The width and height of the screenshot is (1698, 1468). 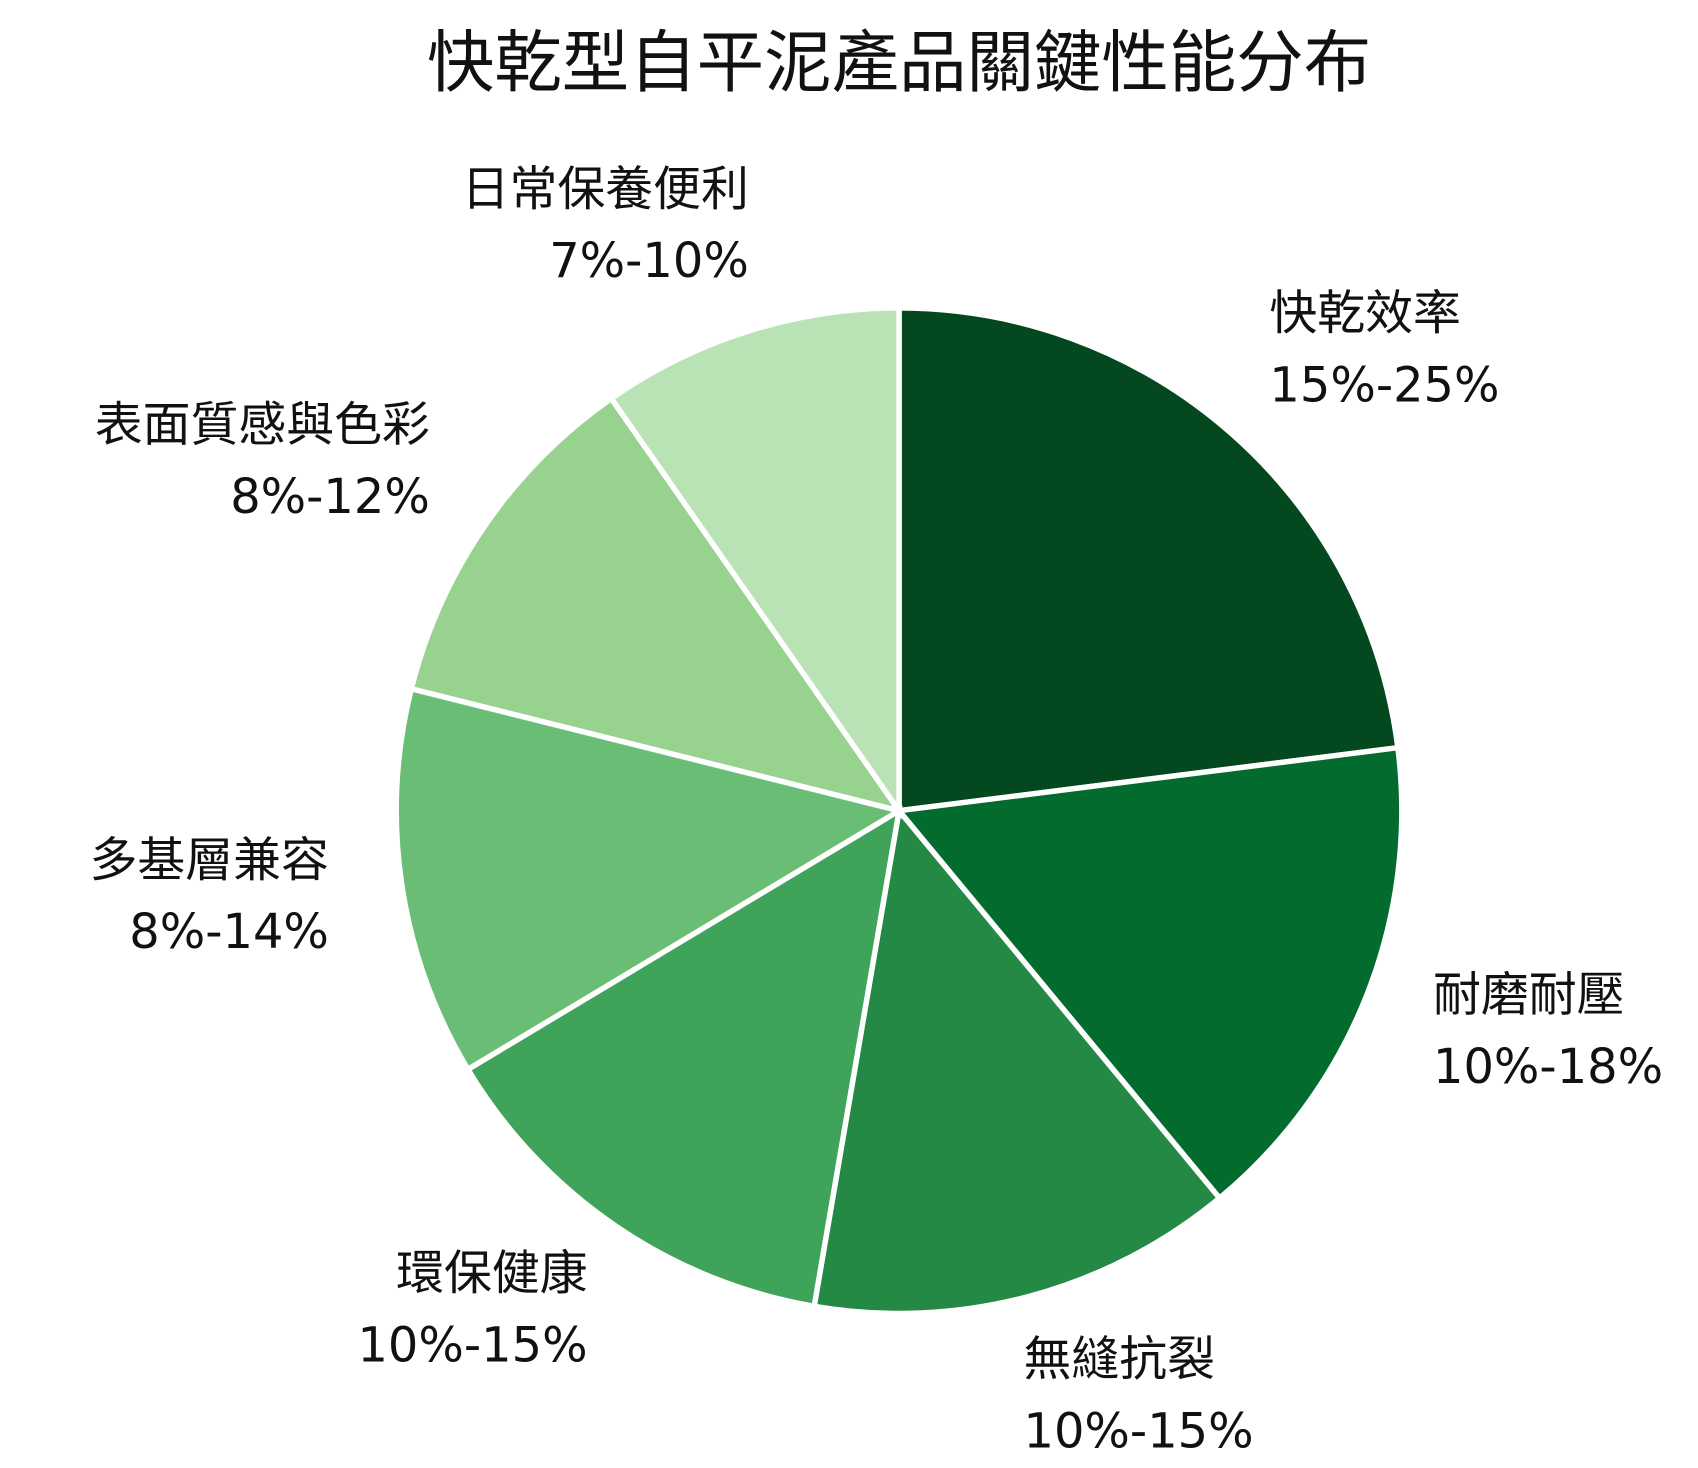 What do you see at coordinates (262, 425) in the screenshot?
I see `slice-label: 表面質感與色彩` at bounding box center [262, 425].